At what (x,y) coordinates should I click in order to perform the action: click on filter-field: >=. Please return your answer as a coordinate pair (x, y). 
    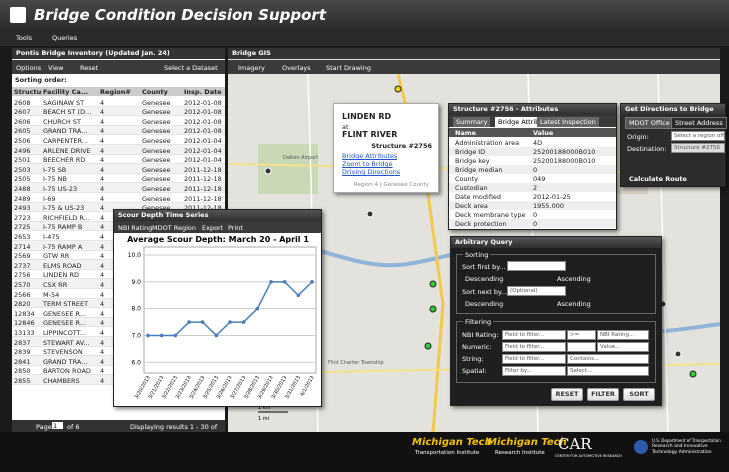
    Looking at the image, I should click on (581, 335).